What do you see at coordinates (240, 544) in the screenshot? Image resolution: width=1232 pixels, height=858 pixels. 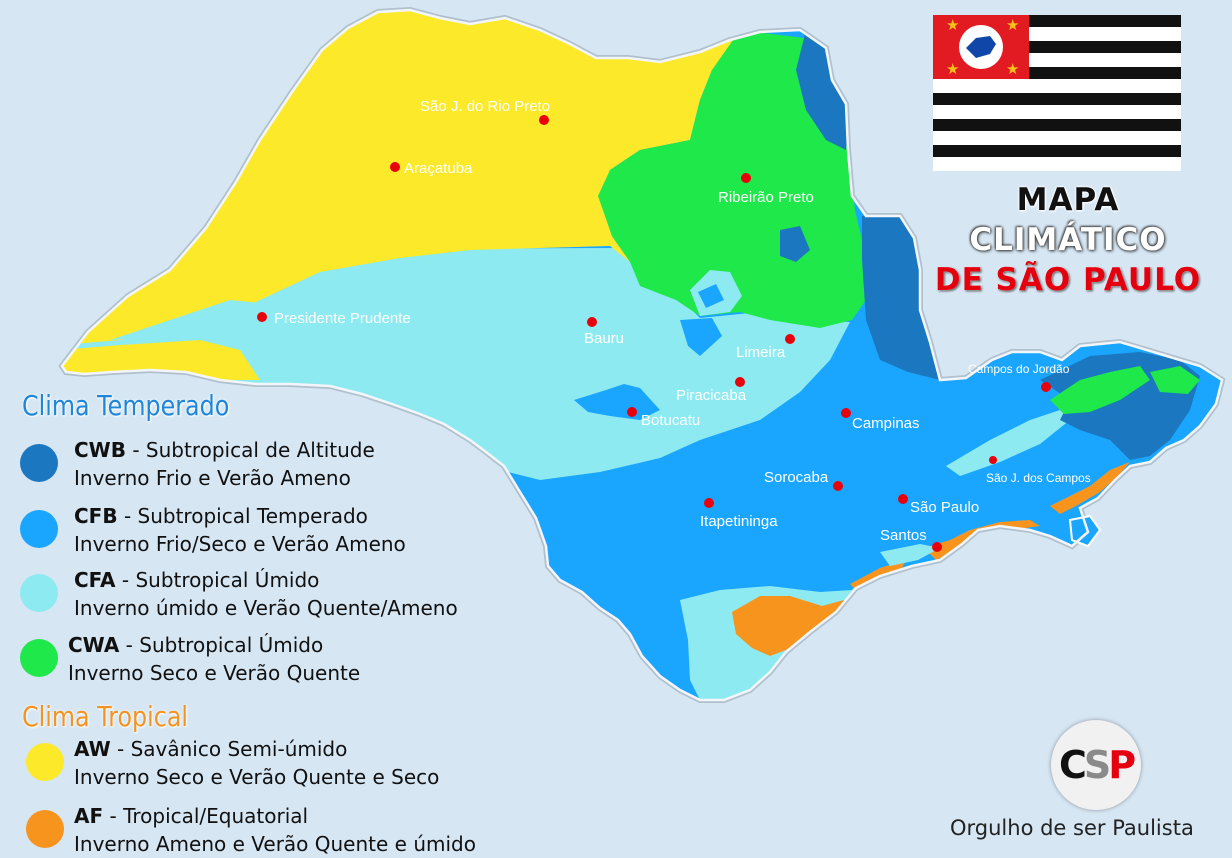 I see `legend-detail-cfb: Inverno Frio/Seco e Verão Ameno` at bounding box center [240, 544].